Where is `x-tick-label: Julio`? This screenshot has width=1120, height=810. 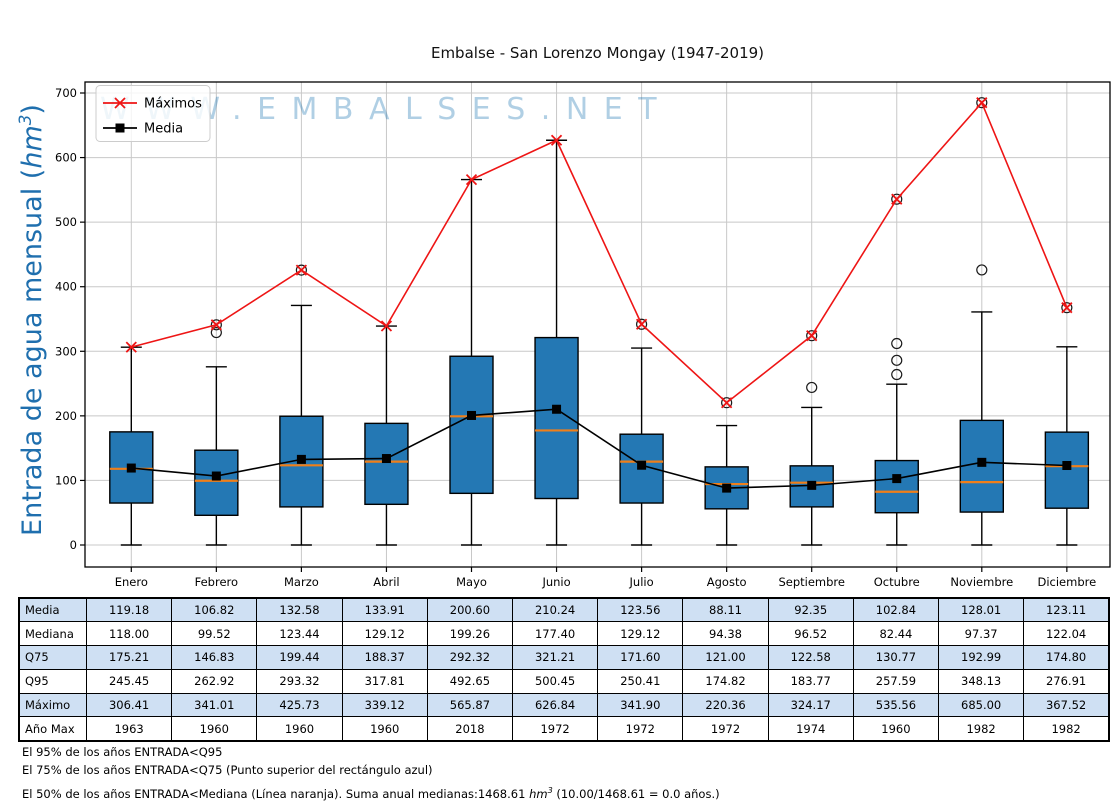
x-tick-label: Julio is located at coordinates (641, 582).